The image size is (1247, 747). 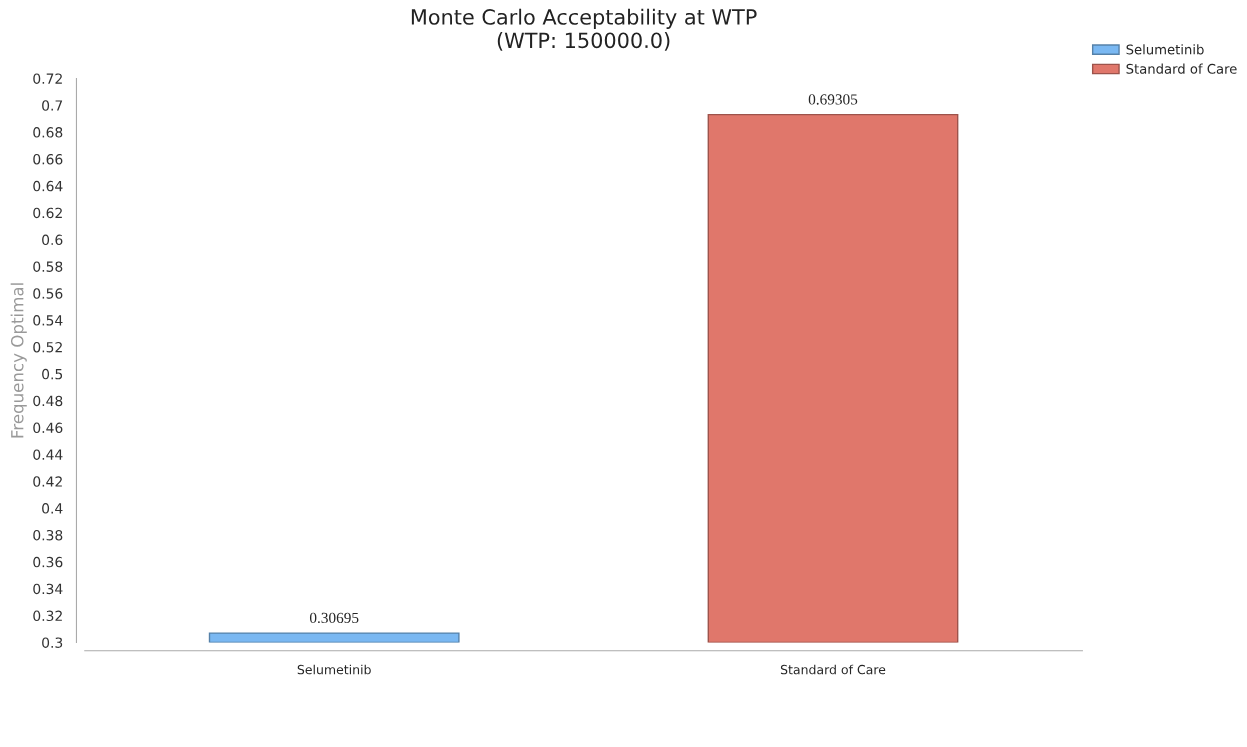 What do you see at coordinates (584, 29) in the screenshot?
I see `chart-title: Monte Carlo Acceptability at WTP (WTP: 150000.0)` at bounding box center [584, 29].